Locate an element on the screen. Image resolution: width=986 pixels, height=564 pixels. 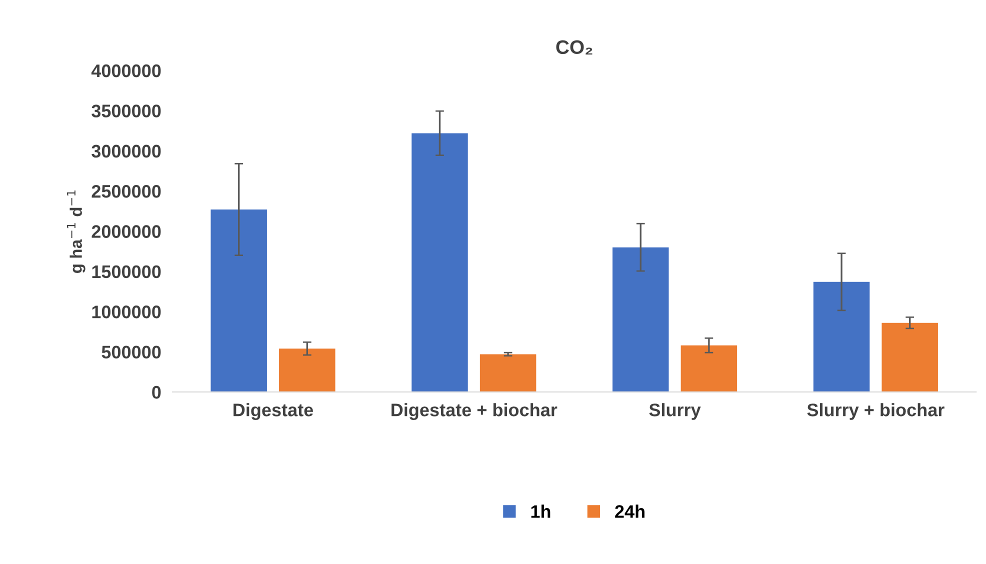
y-tick-label: 0 is located at coordinates (156, 392).